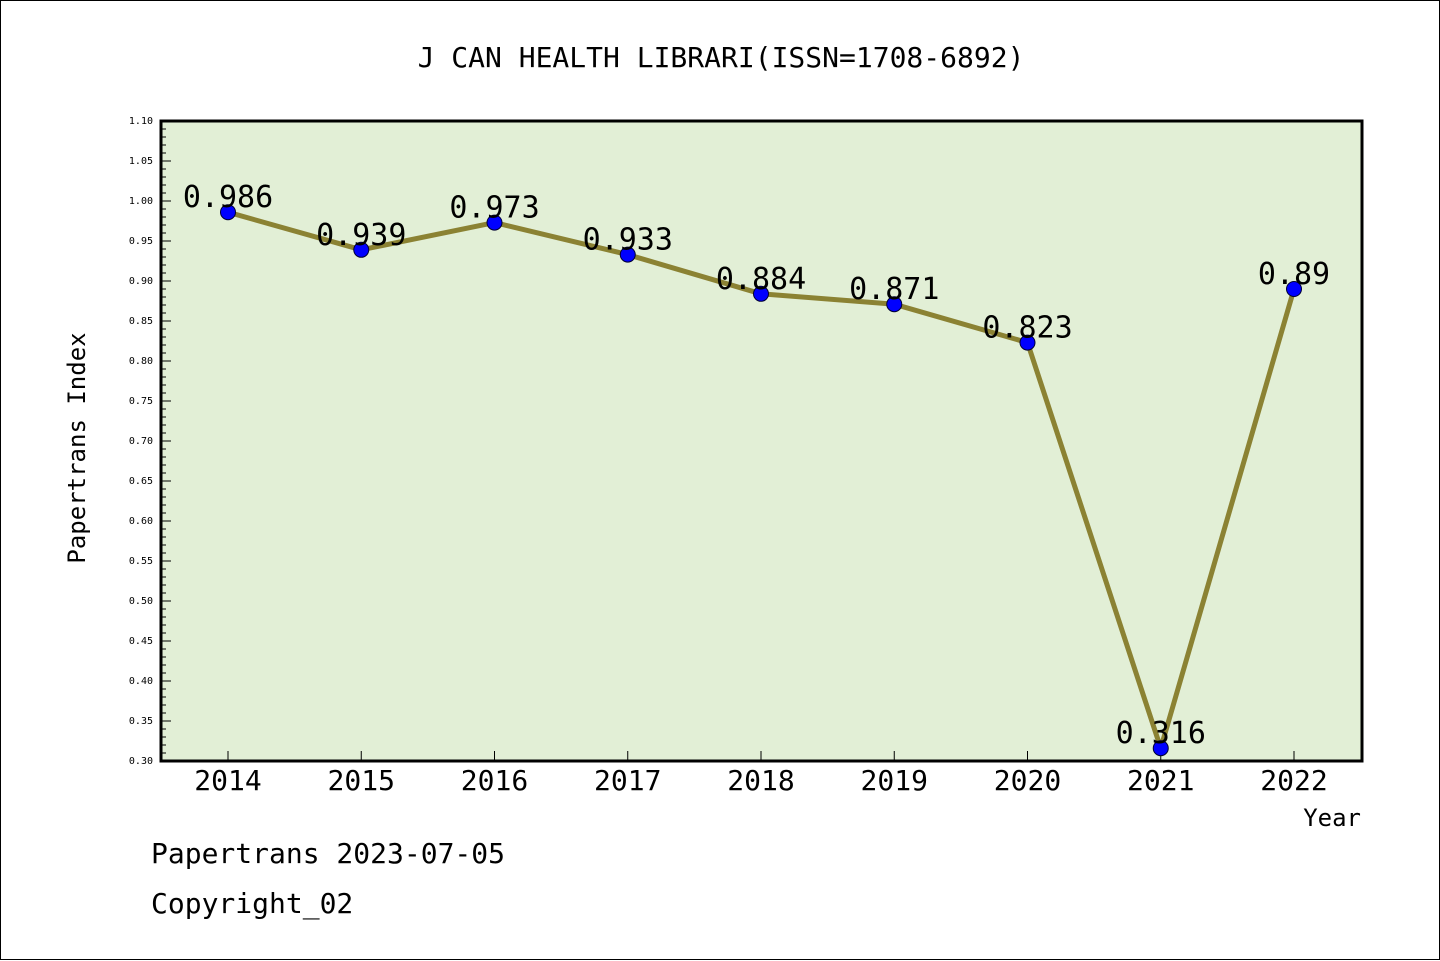 The height and width of the screenshot is (961, 1440). What do you see at coordinates (894, 289) in the screenshot?
I see `data-label: 0.871` at bounding box center [894, 289].